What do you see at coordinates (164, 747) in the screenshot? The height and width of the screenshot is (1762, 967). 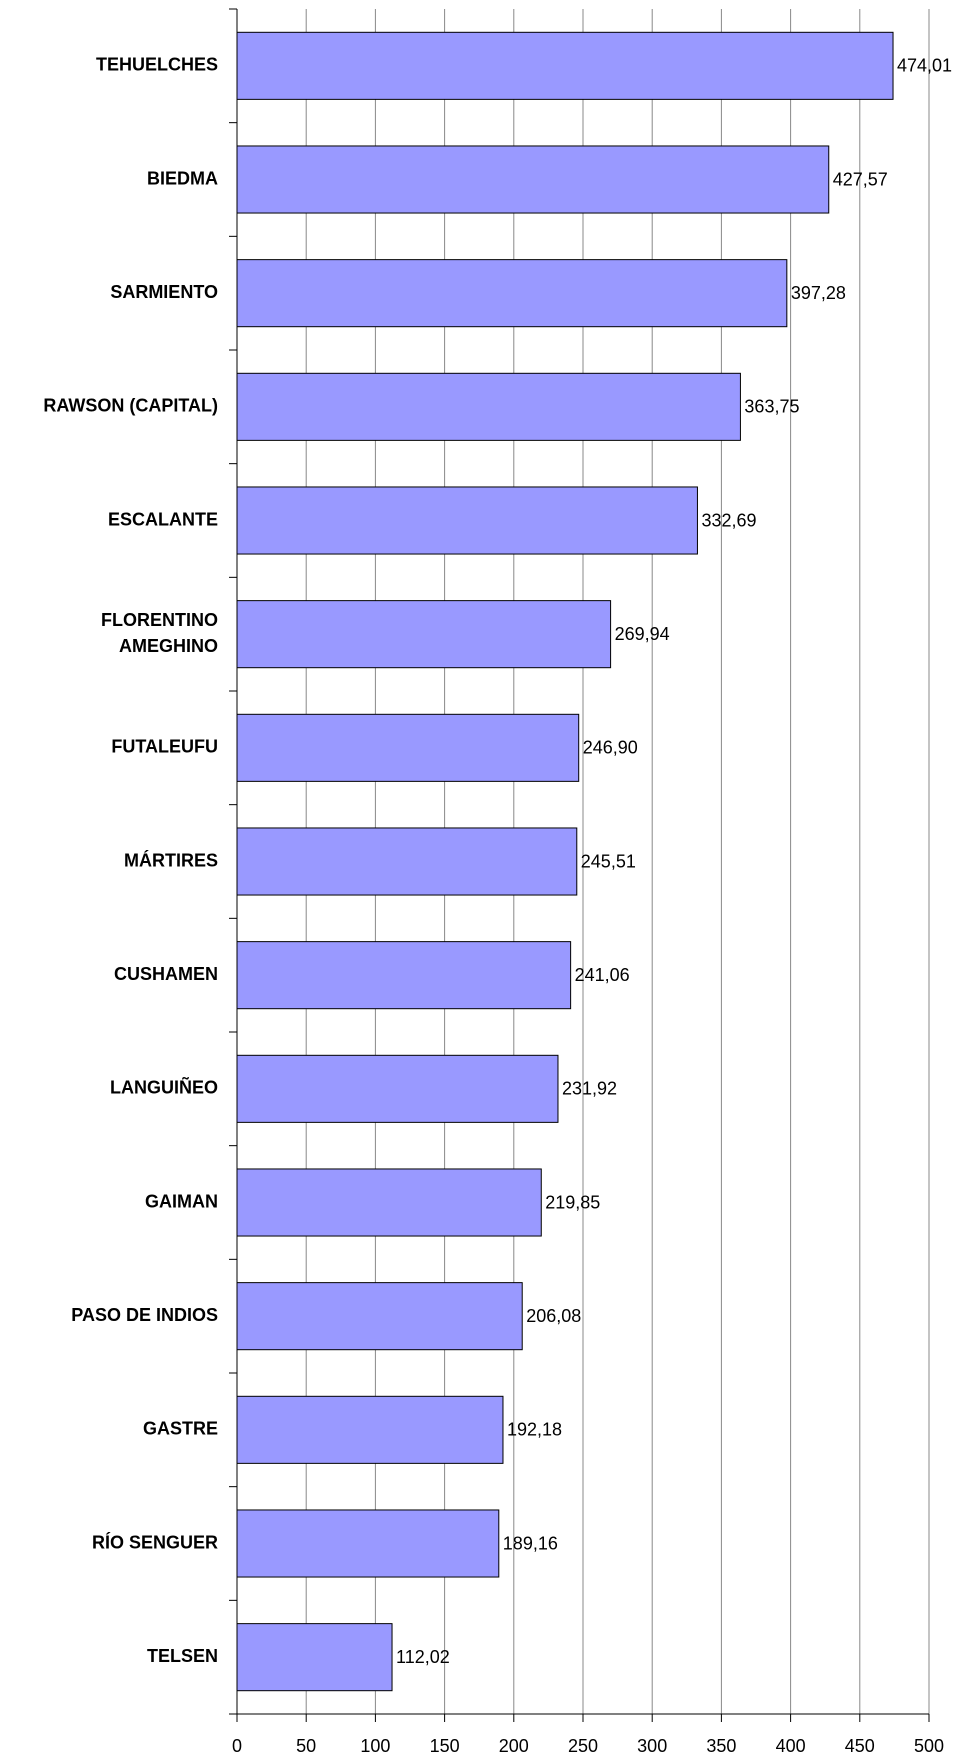 I see `category-label: FUTALEUFU` at bounding box center [164, 747].